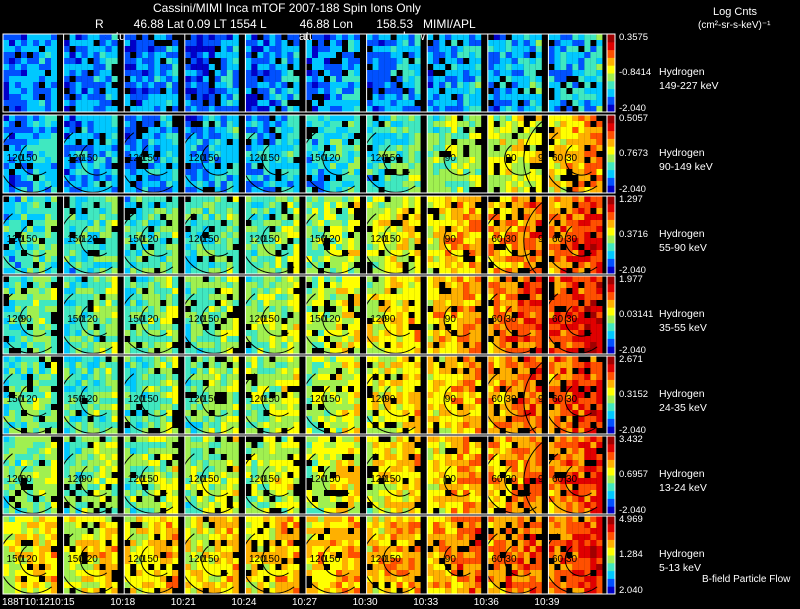  What do you see at coordinates (611, 92) in the screenshot?
I see `colorbar-segment` at bounding box center [611, 92].